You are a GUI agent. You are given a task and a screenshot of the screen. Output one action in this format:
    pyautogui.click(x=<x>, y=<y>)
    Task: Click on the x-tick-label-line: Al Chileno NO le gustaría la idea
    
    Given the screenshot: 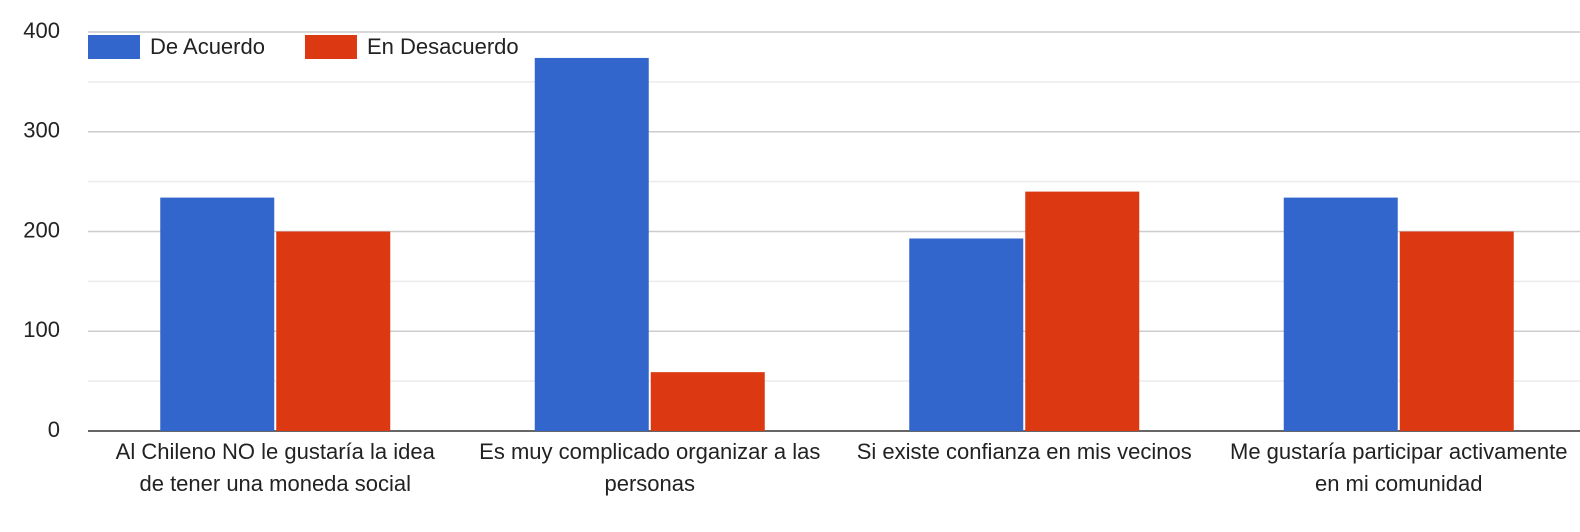 What is the action you would take?
    pyautogui.click(x=276, y=451)
    